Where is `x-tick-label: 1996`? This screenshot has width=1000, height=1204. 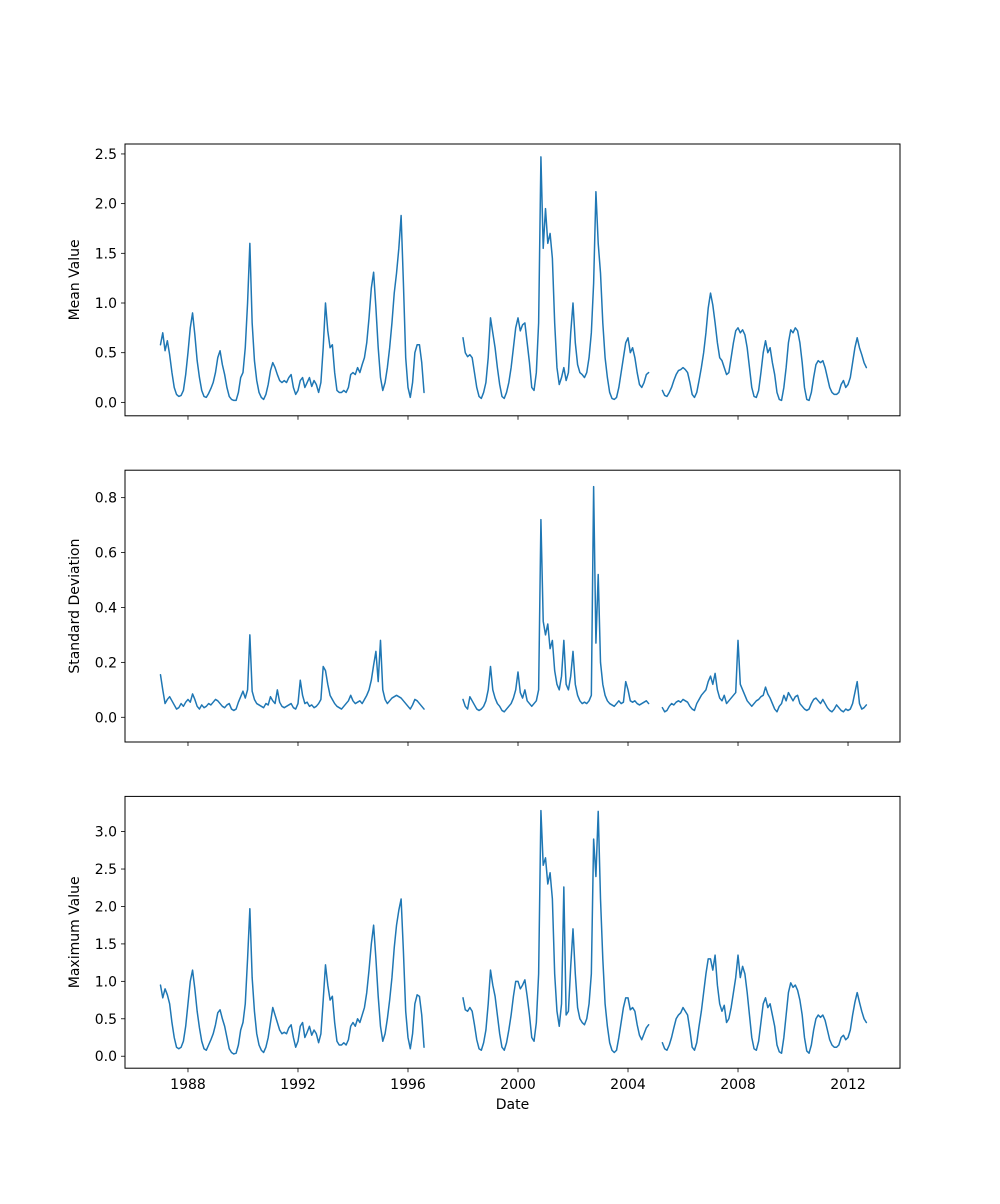 x-tick-label: 1996 is located at coordinates (408, 1085).